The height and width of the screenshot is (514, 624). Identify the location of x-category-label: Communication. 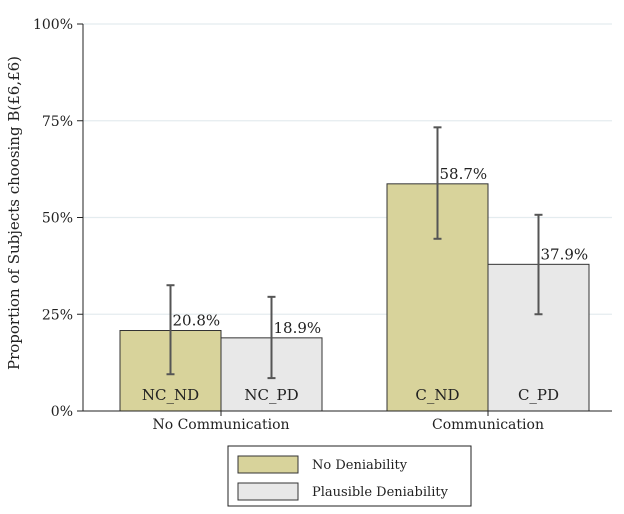
(488, 425).